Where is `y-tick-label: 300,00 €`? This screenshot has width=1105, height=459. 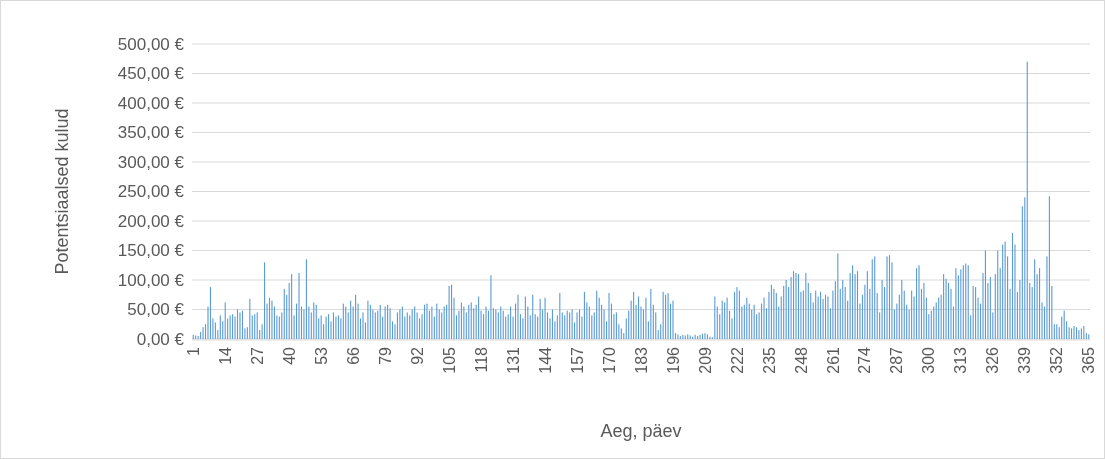 y-tick-label: 300,00 € is located at coordinates (151, 162).